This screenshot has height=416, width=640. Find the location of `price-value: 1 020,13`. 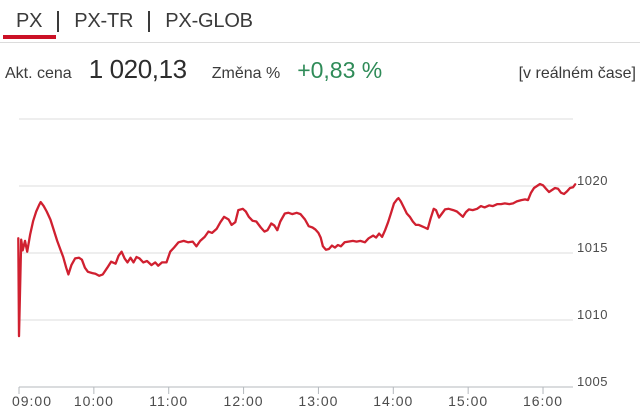

price-value: 1 020,13 is located at coordinates (137, 69).